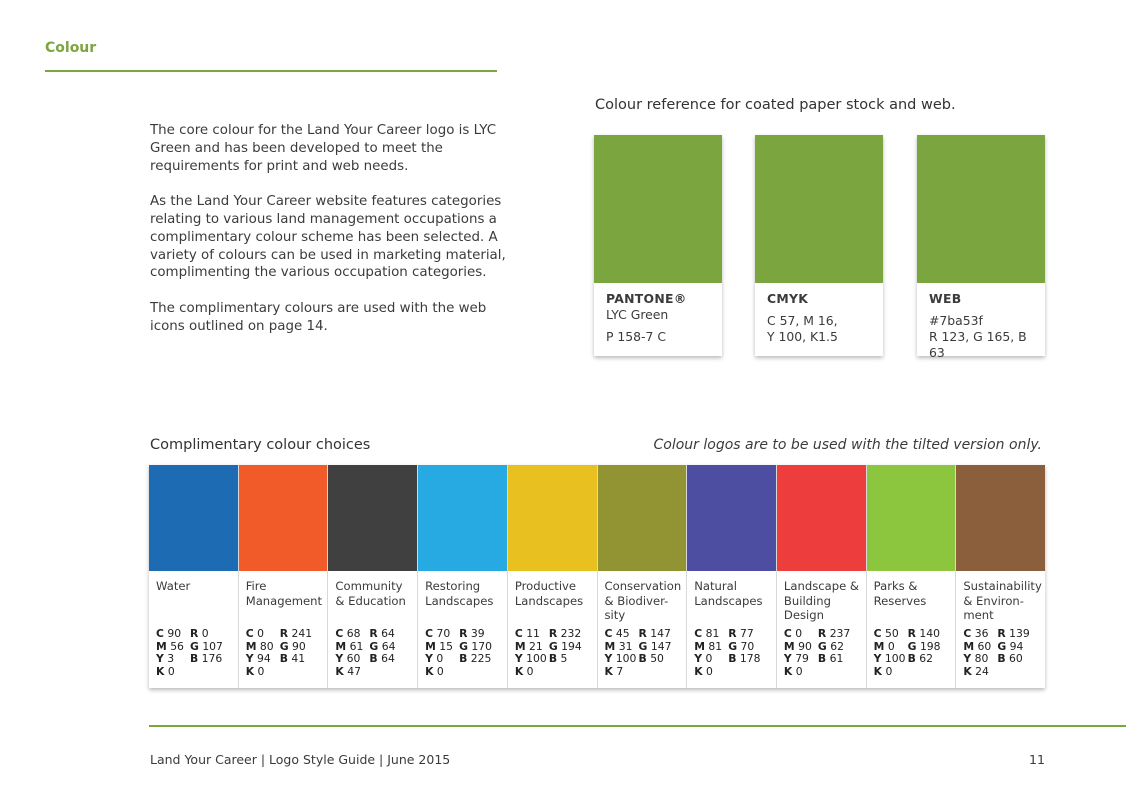 The width and height of the screenshot is (1126, 791). What do you see at coordinates (926, 659) in the screenshot?
I see `rgb-b: 62` at bounding box center [926, 659].